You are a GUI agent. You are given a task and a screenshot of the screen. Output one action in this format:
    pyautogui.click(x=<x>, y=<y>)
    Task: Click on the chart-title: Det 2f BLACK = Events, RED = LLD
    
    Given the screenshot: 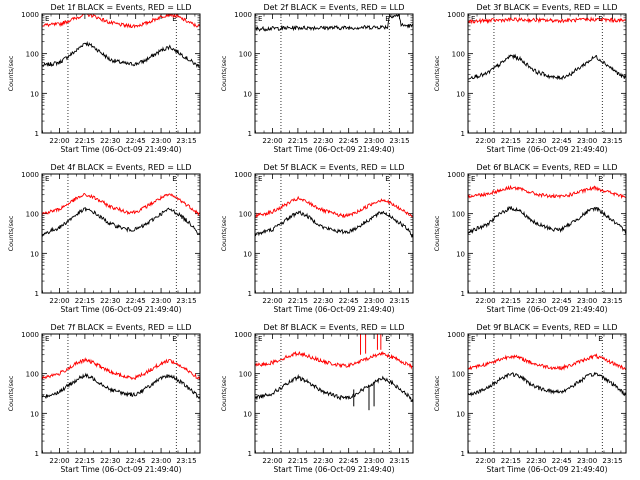 What is the action you would take?
    pyautogui.click(x=333, y=7)
    